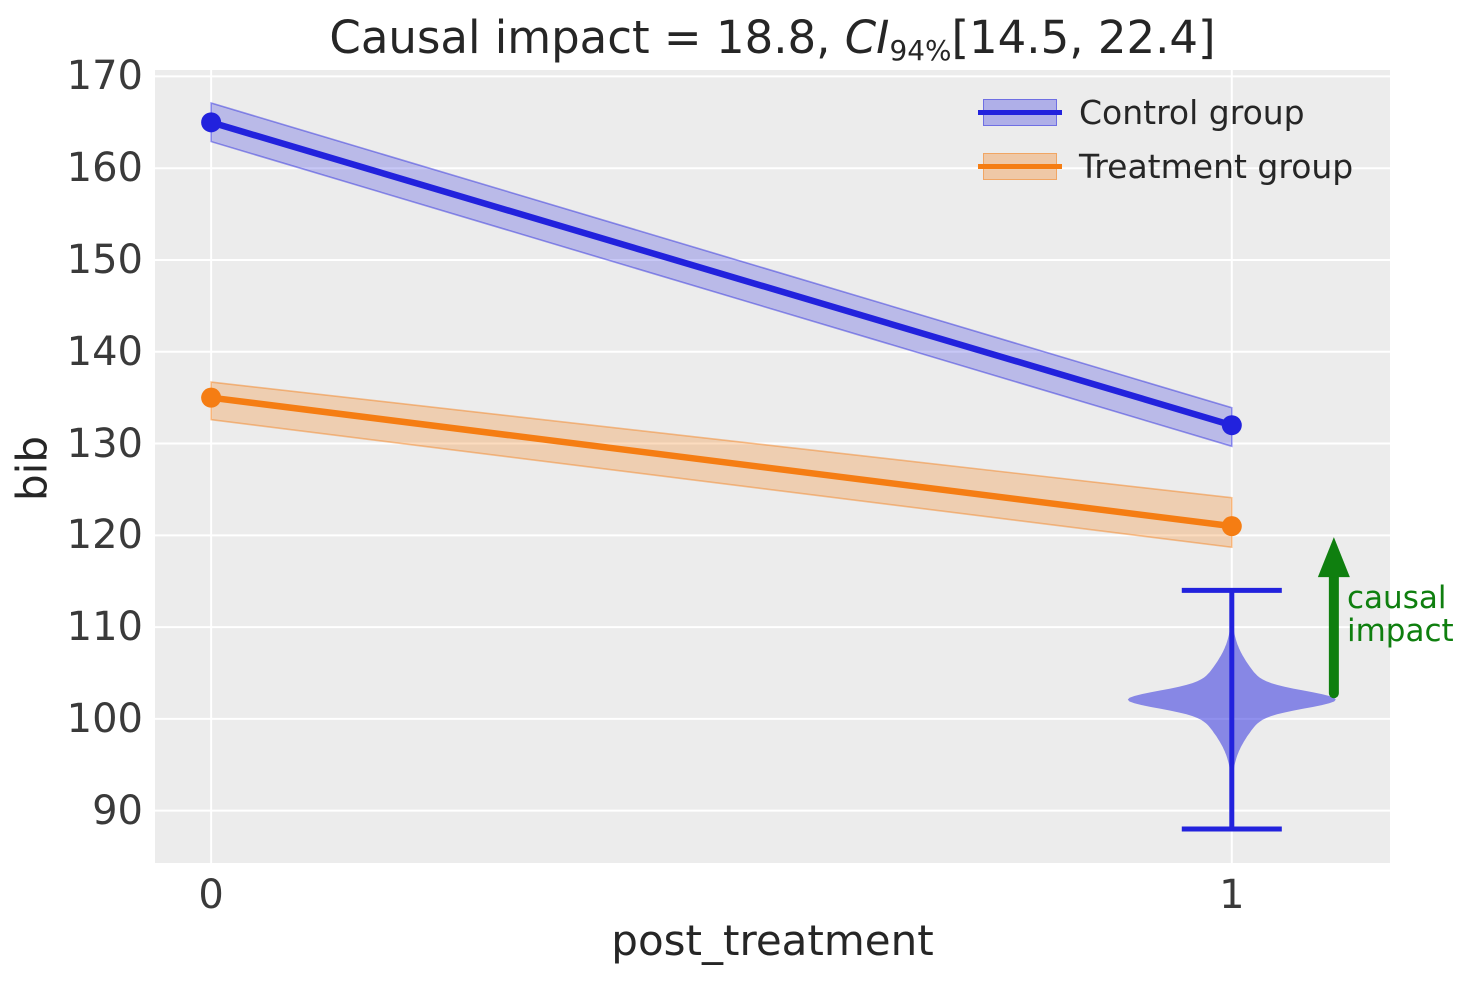  What do you see at coordinates (1166, 139) in the screenshot?
I see `legend: Control group Treatment group` at bounding box center [1166, 139].